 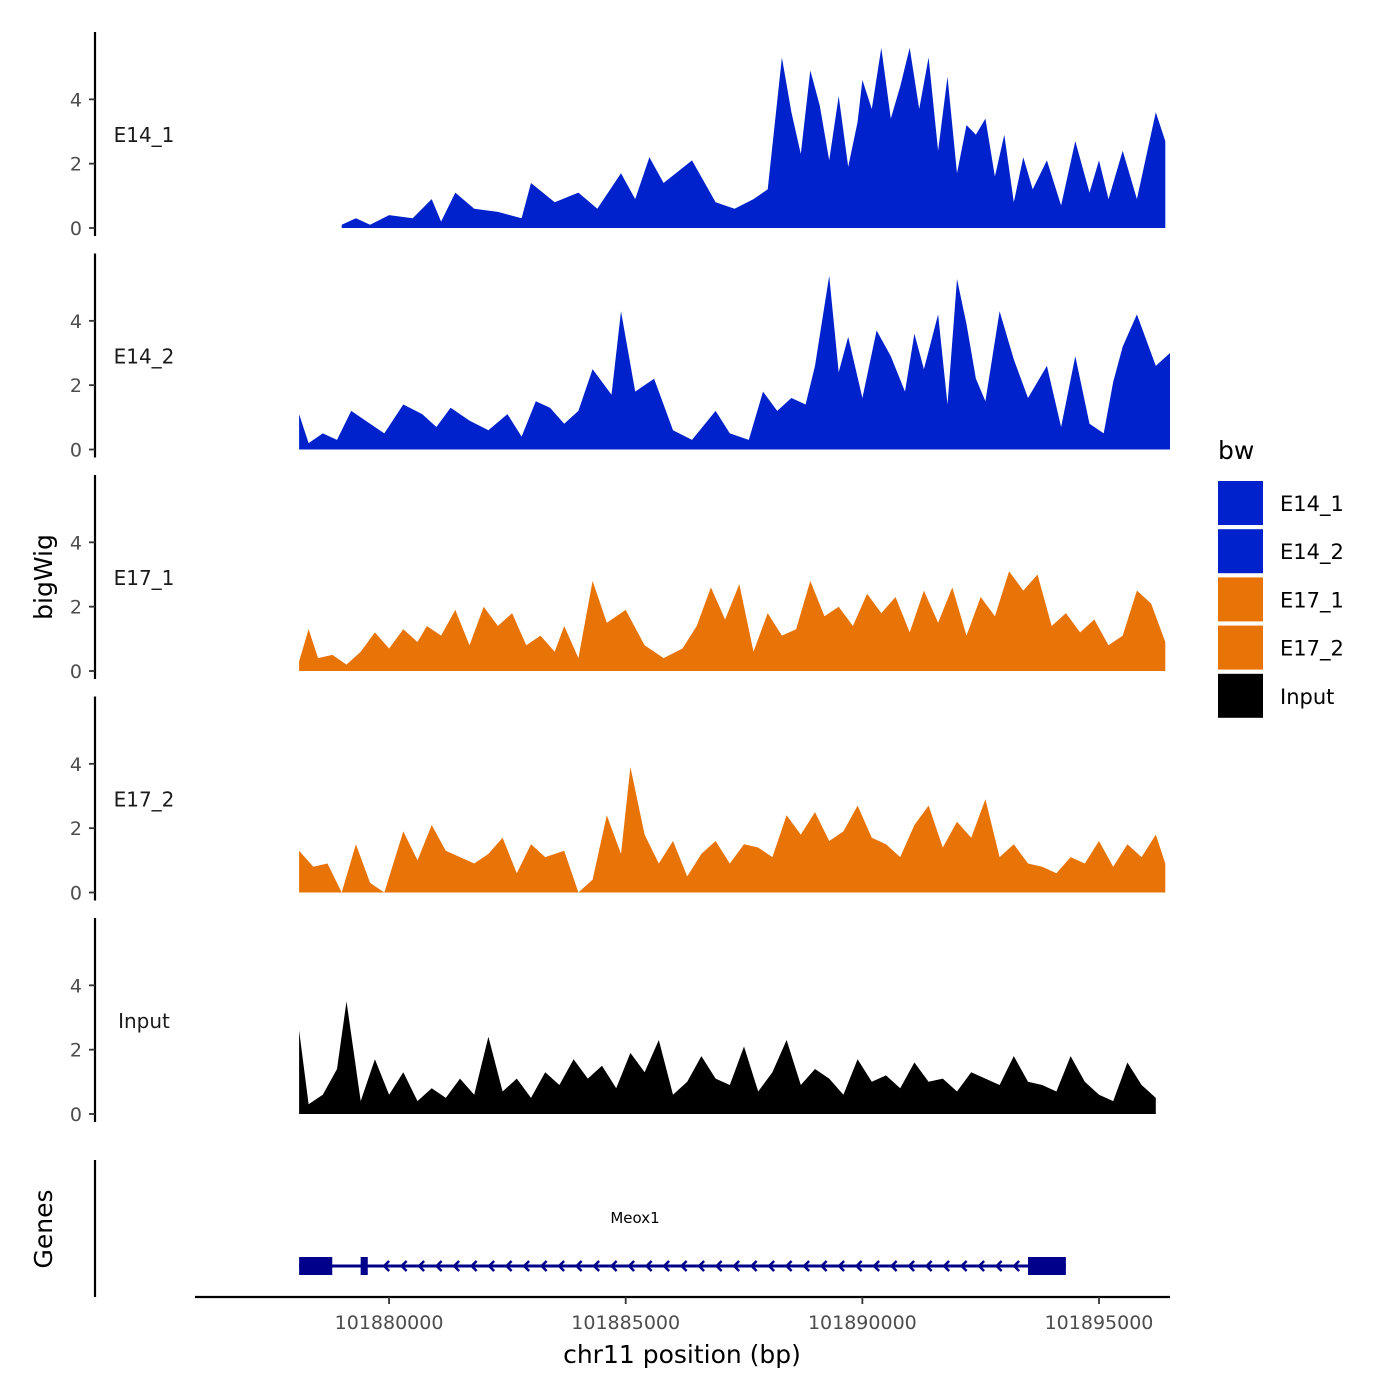 I want to click on track-panel-E14_2: 0 2 4 E14_2, so click(x=620, y=357).